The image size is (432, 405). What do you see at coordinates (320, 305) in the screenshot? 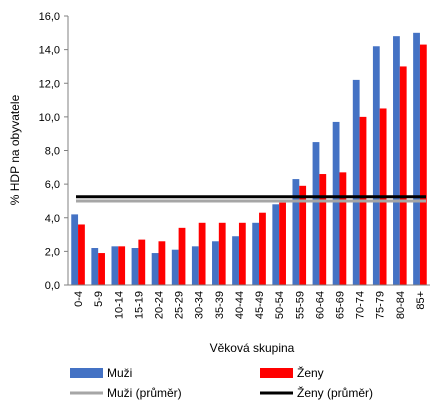
I see `x-tick-label: 60-64` at bounding box center [320, 305].